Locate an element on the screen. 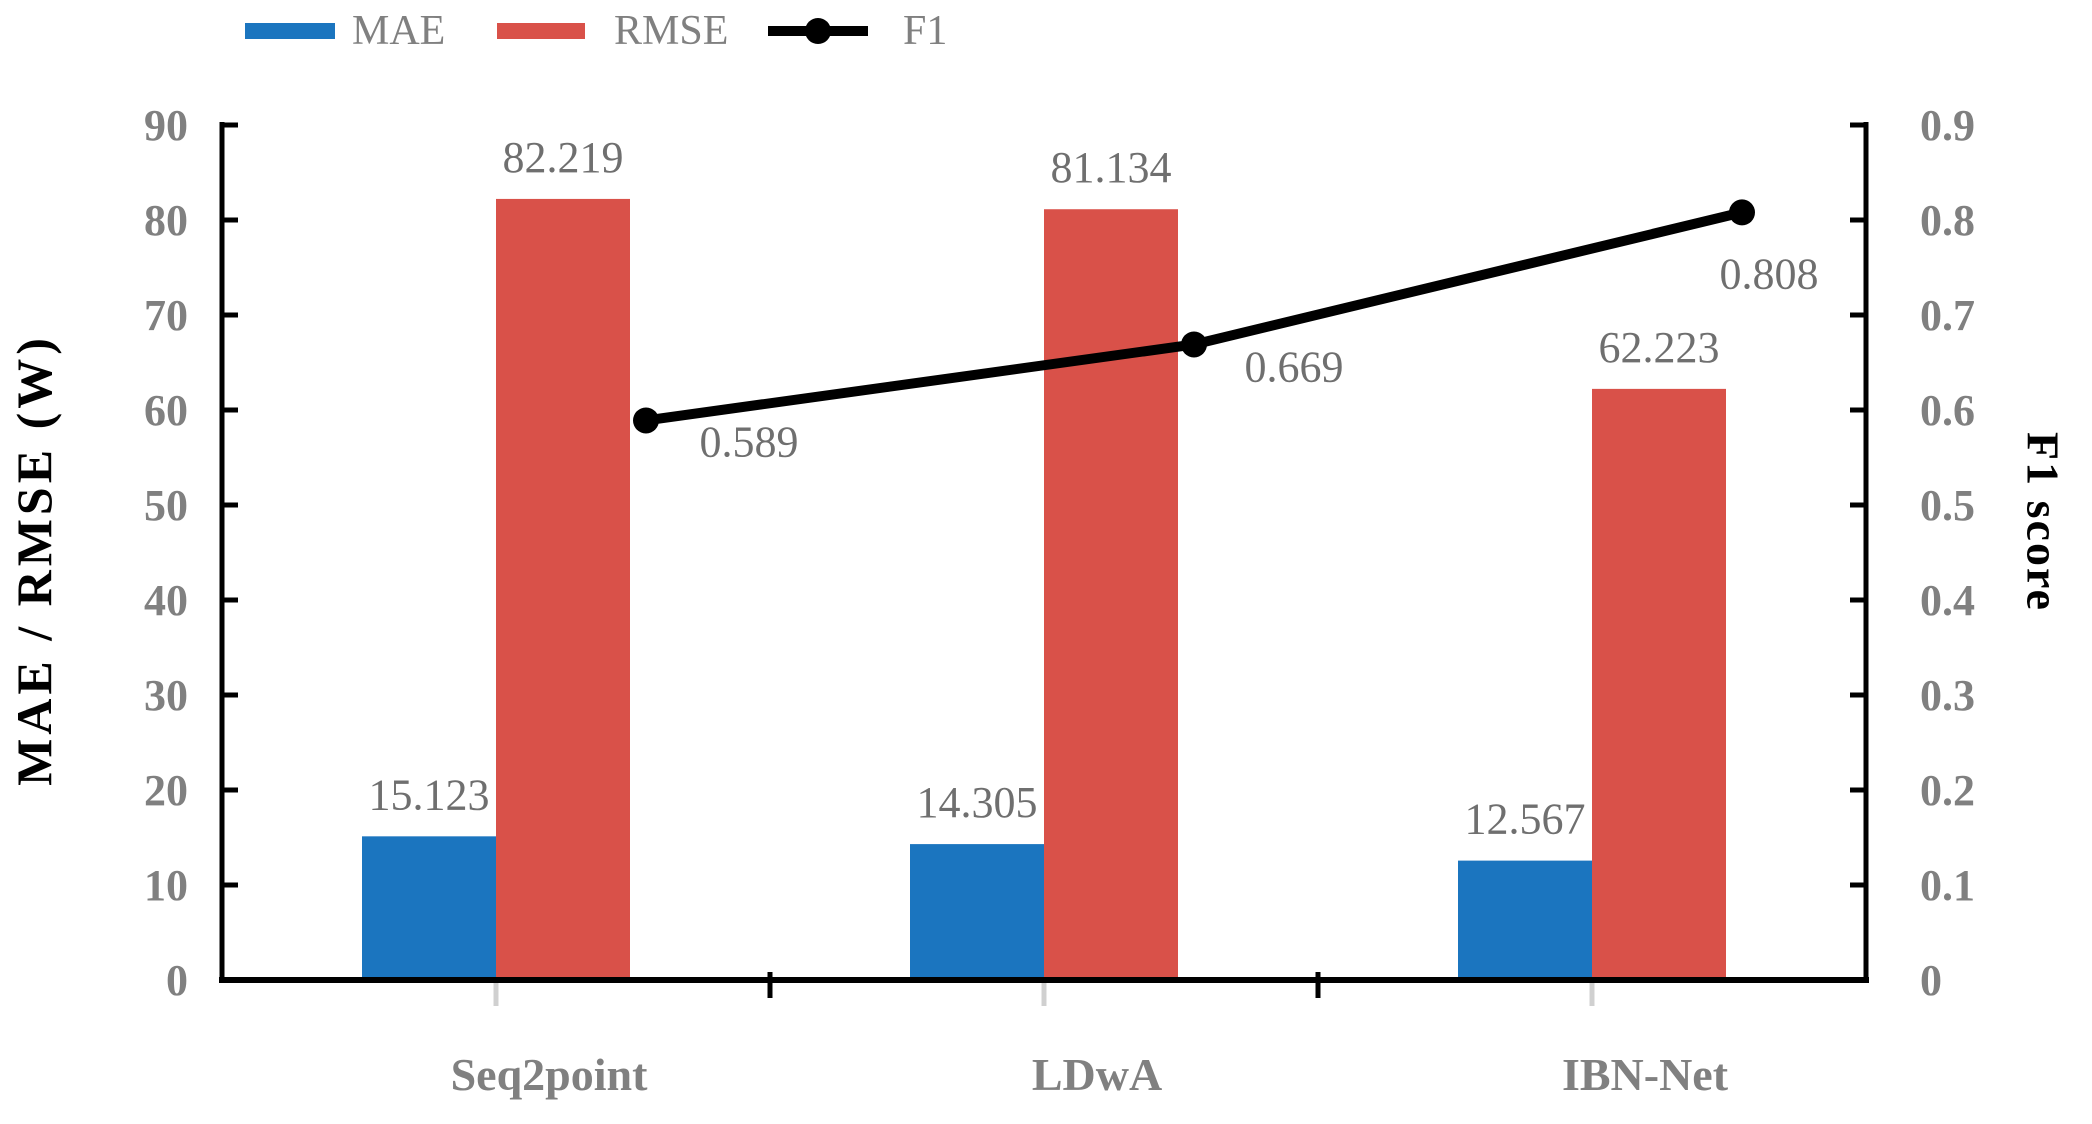  f1-point-ldwa is located at coordinates (1194, 344).